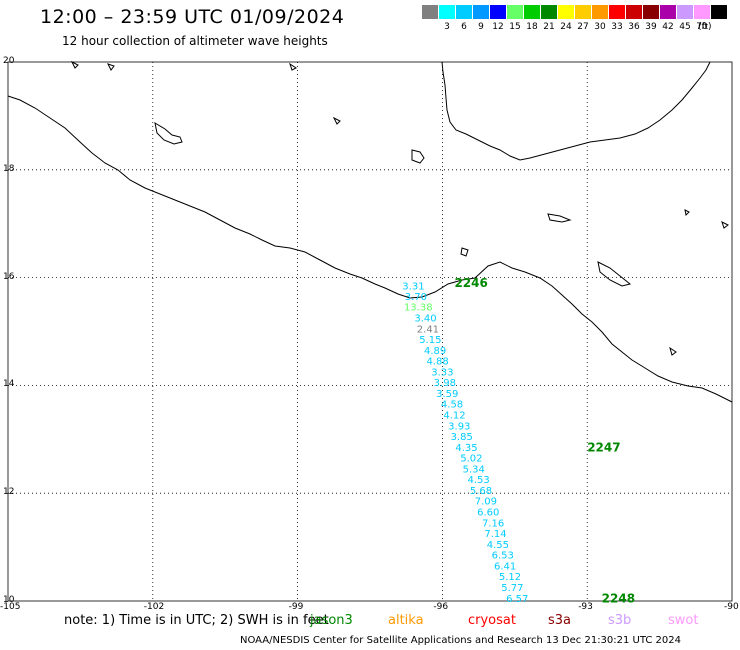 Image resolution: width=740 pixels, height=650 pixels. Describe the element at coordinates (437, 362) in the screenshot. I see `wave-height-value: 4.88` at that location.